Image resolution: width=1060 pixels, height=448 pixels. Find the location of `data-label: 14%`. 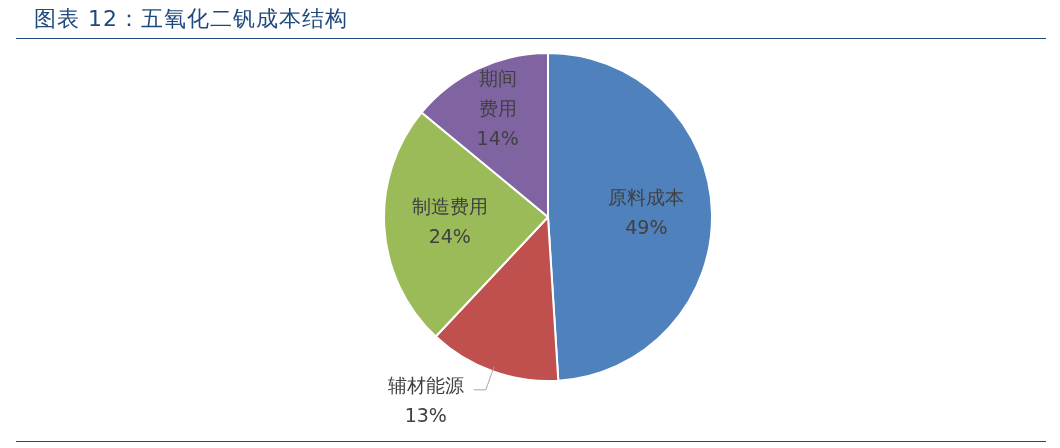

data-label: 14% is located at coordinates (497, 138).